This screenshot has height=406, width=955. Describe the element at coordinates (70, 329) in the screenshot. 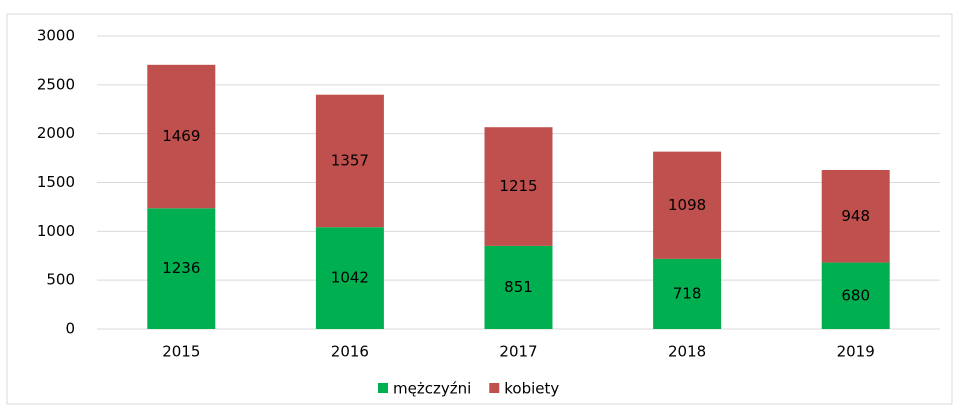

I see `y-tick-label: 0` at that location.